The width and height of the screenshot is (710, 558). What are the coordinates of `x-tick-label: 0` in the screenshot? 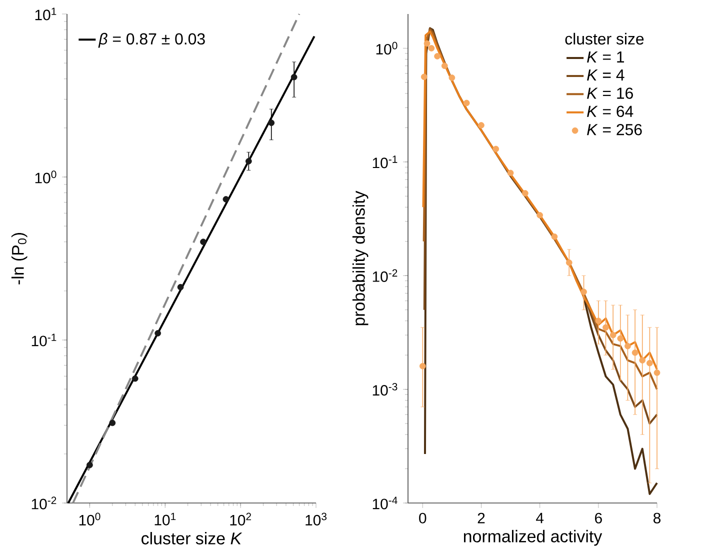 It's located at (422, 518).